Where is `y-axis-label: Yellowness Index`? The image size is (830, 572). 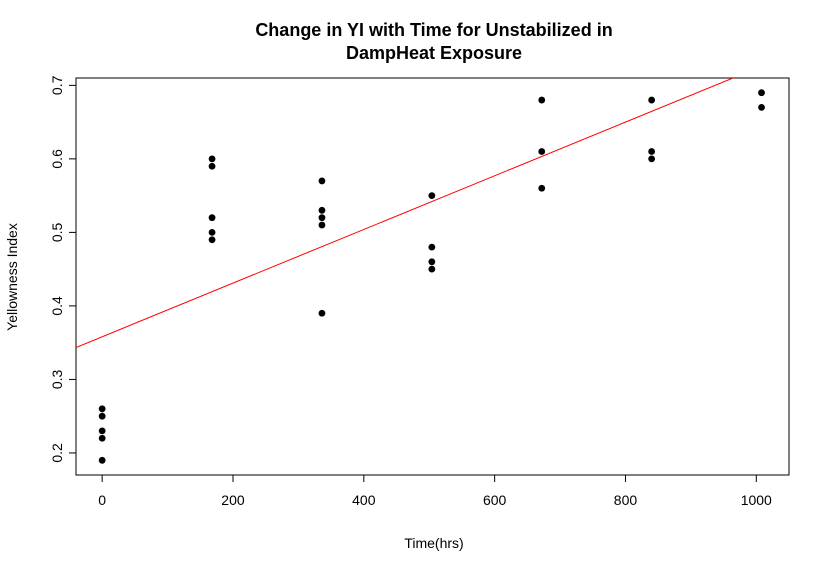
y-axis-label: Yellowness Index is located at coordinates (12, 277).